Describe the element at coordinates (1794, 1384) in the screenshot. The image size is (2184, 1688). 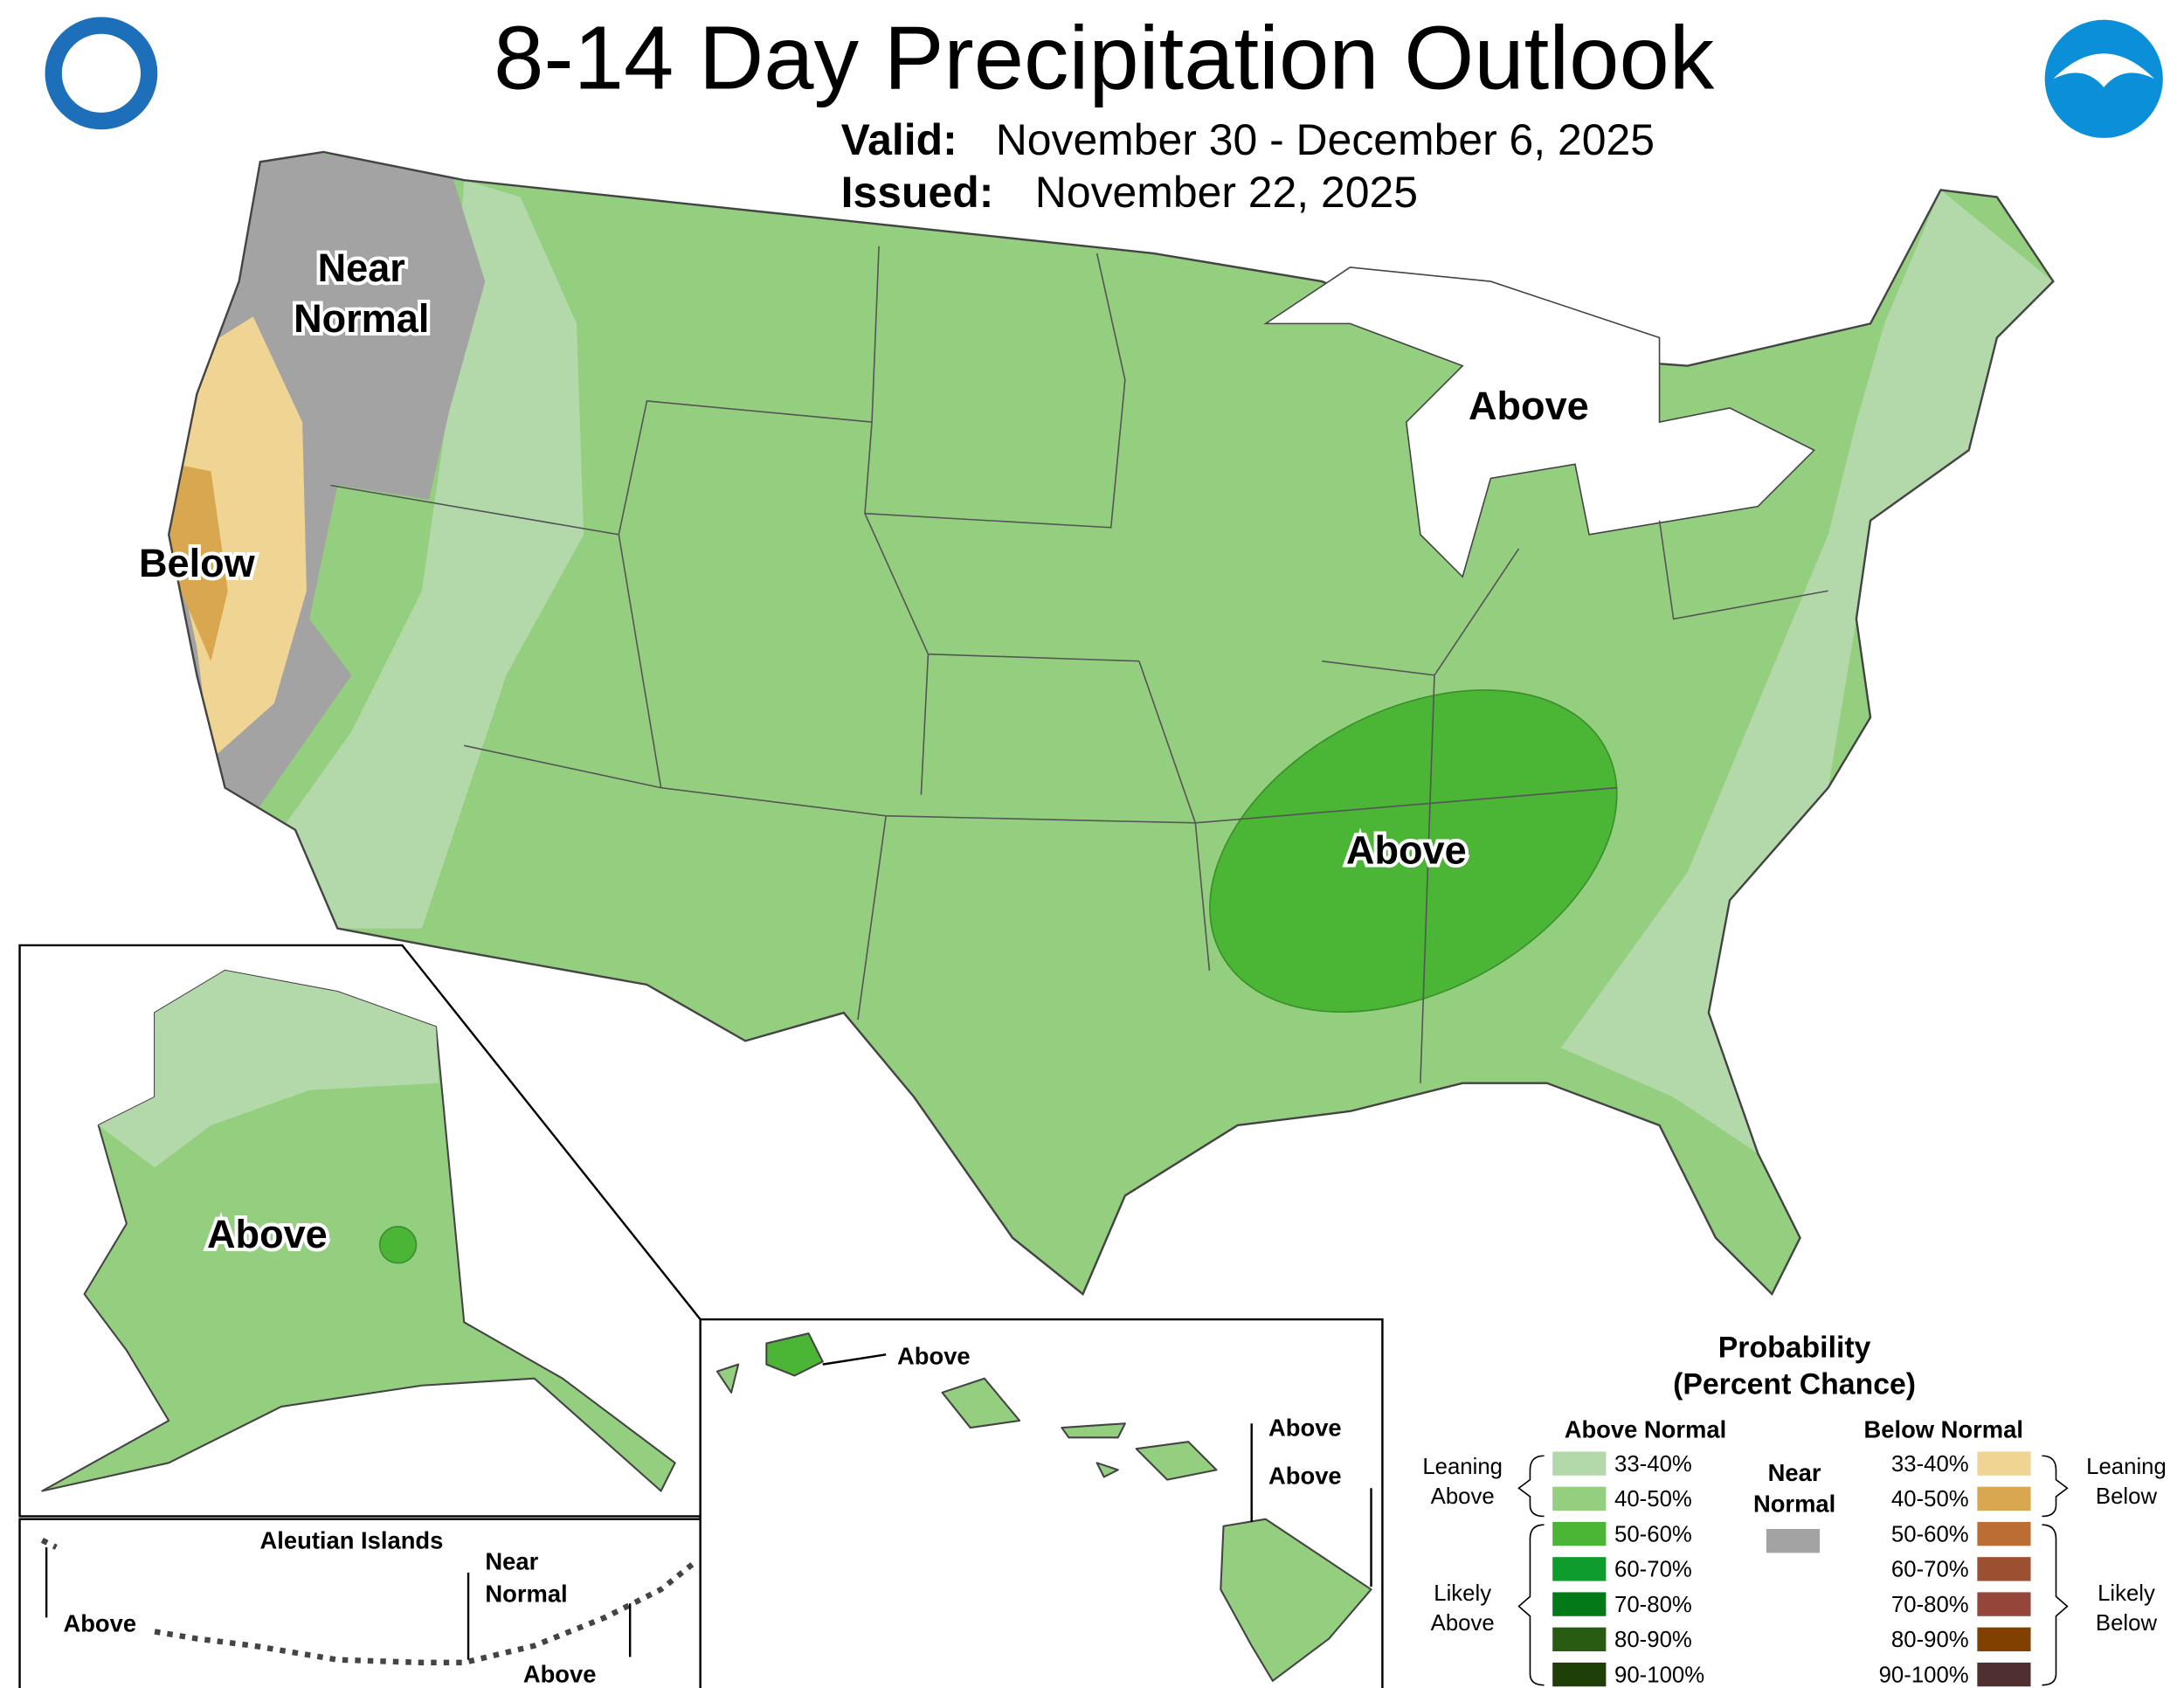
I see `legend-title: (Percent Chance)` at that location.